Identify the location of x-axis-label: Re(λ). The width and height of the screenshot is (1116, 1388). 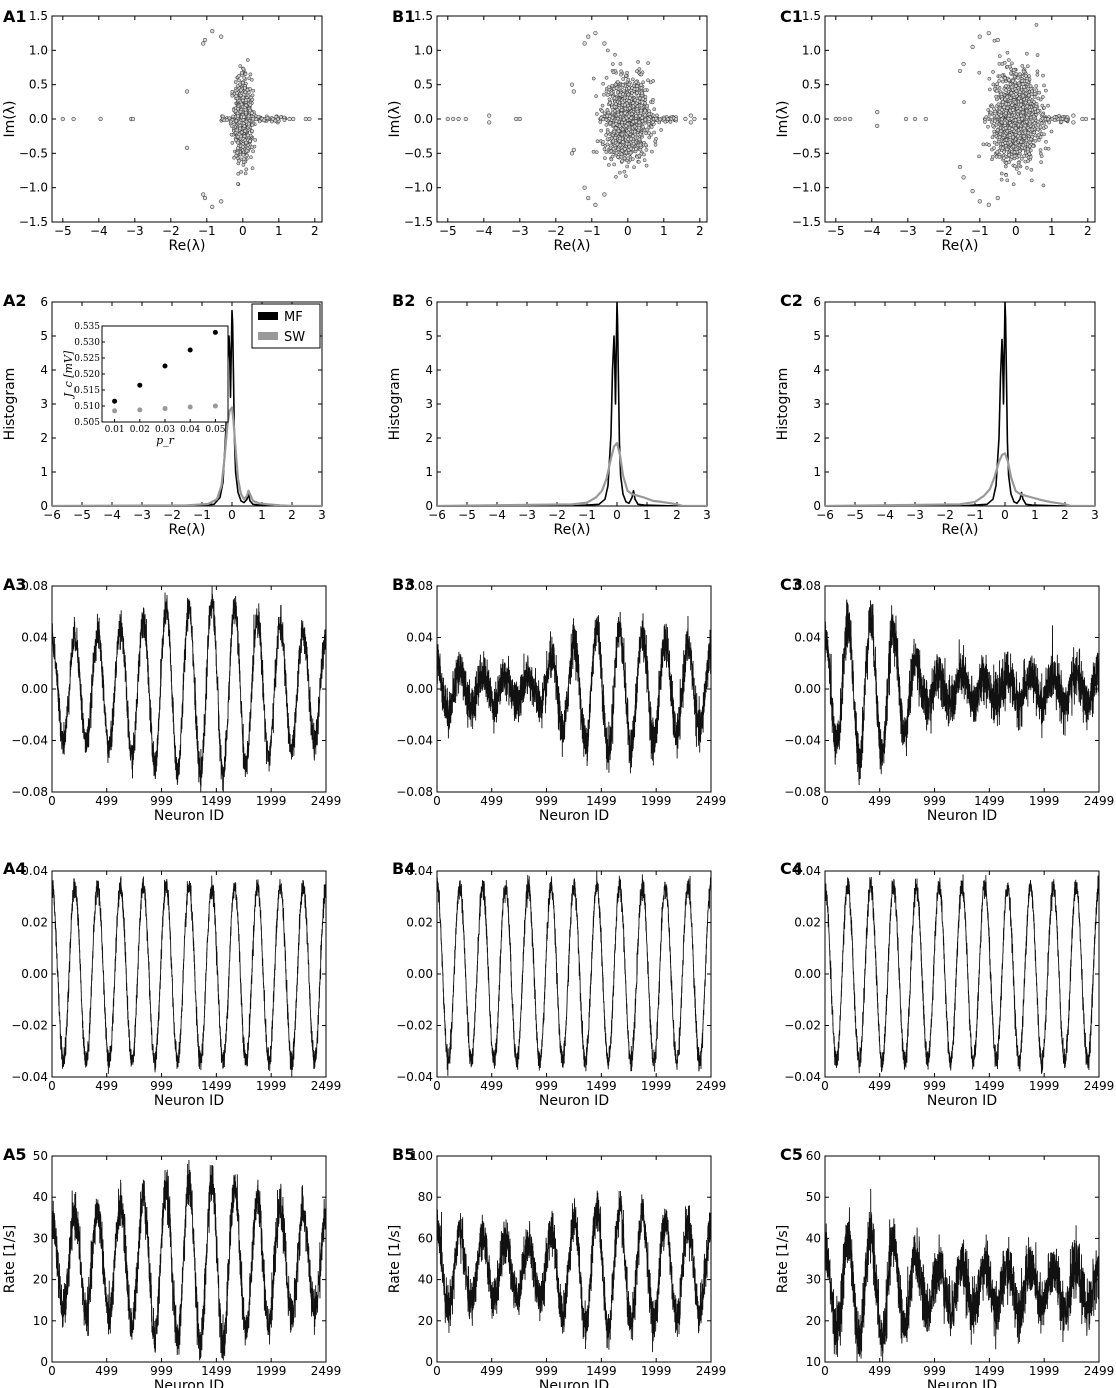
(187, 246).